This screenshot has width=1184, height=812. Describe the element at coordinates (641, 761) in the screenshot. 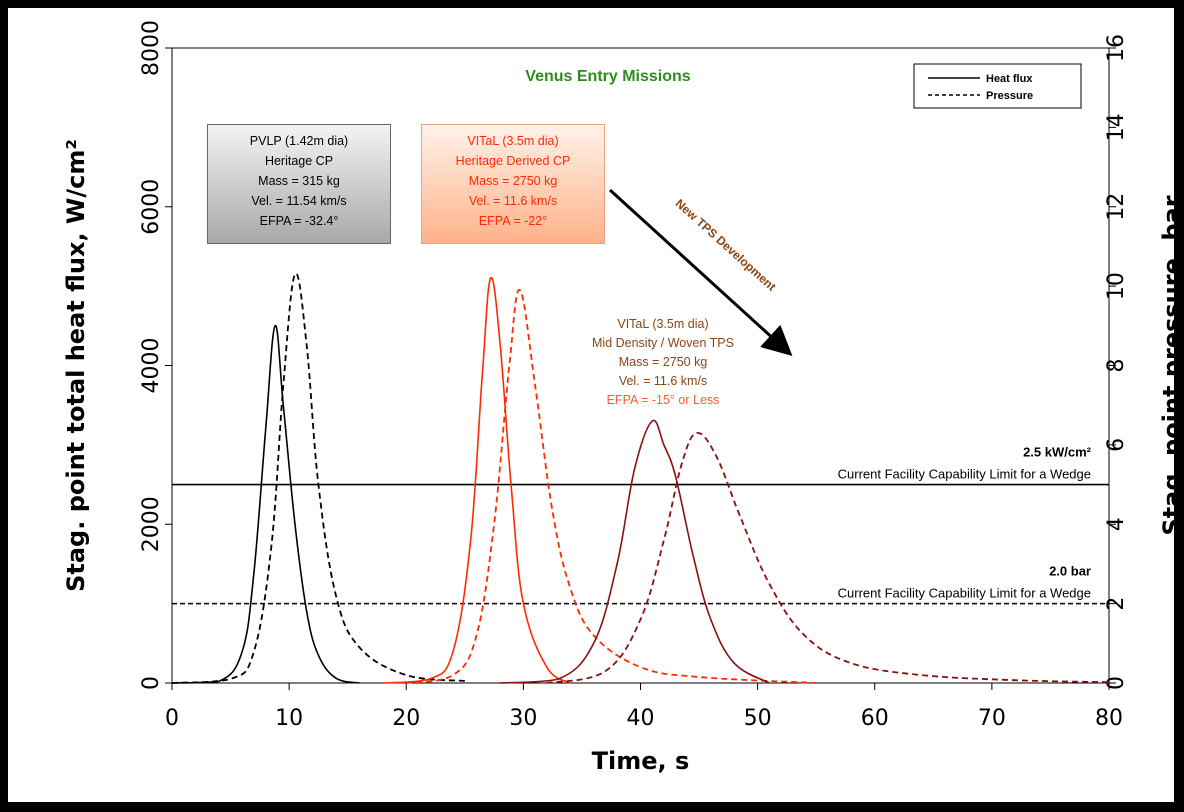

I see `x-axis-title: Time, s` at that location.